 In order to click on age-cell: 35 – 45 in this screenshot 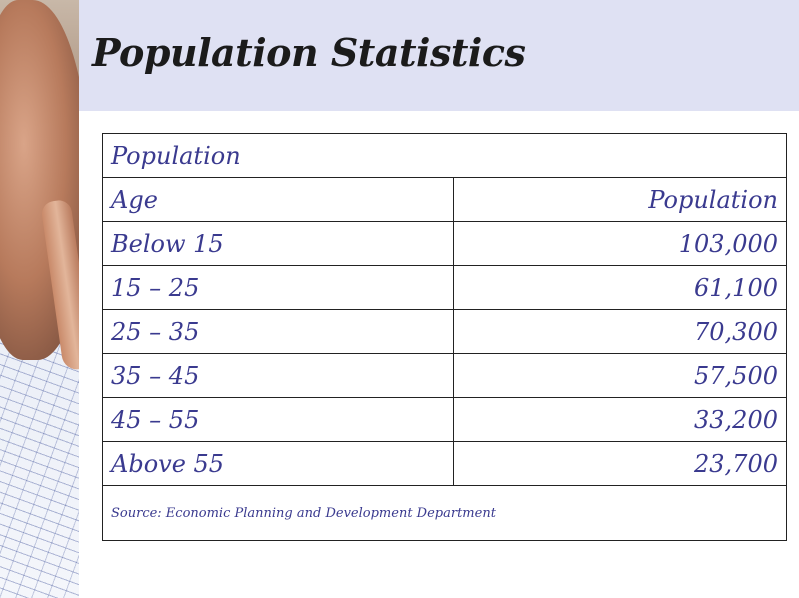, I will do `click(278, 375)`.